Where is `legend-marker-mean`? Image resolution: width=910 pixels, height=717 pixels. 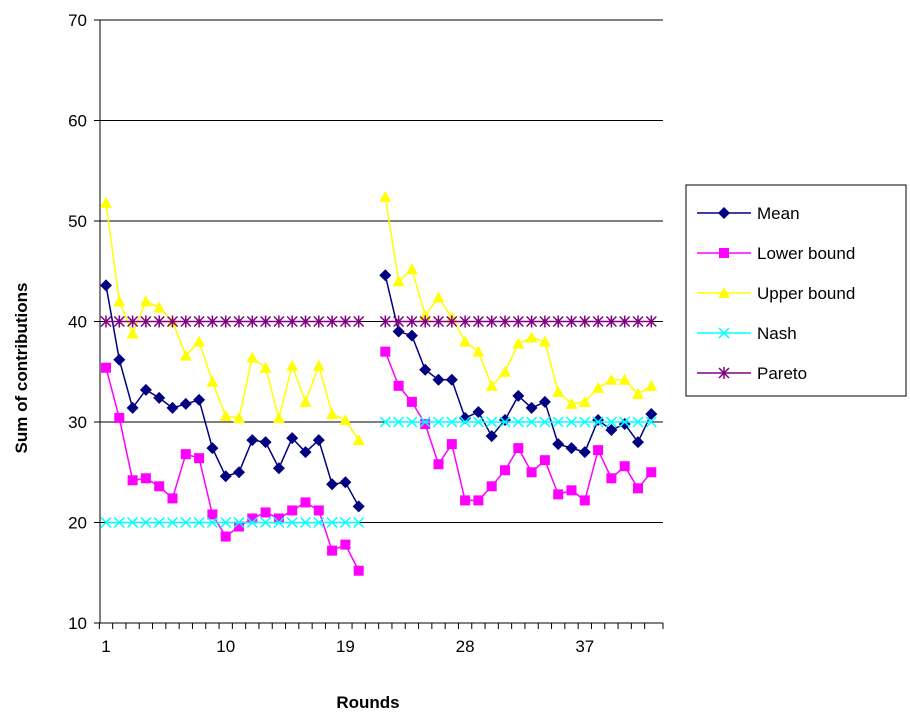
legend-marker-mean is located at coordinates (724, 213).